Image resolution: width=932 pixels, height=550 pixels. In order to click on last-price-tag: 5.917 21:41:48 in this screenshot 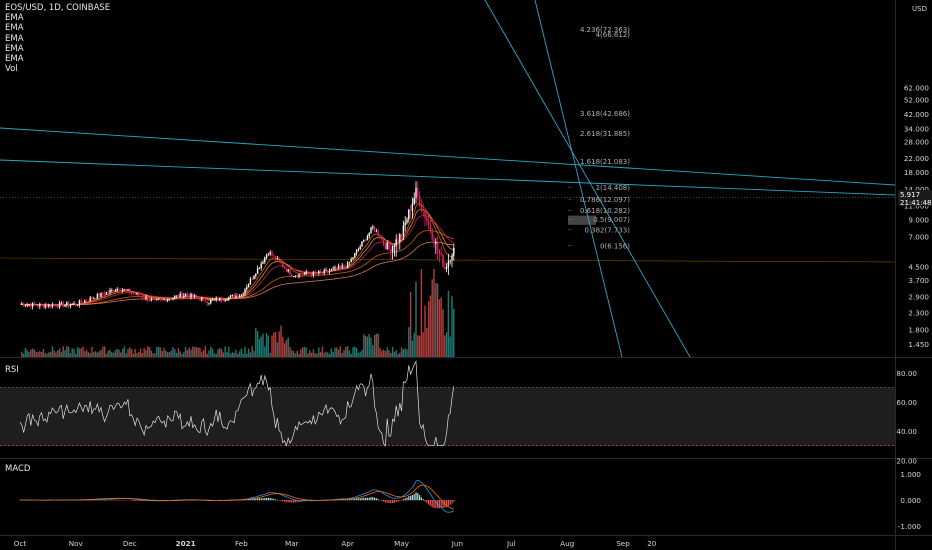, I will do `click(915, 198)`.